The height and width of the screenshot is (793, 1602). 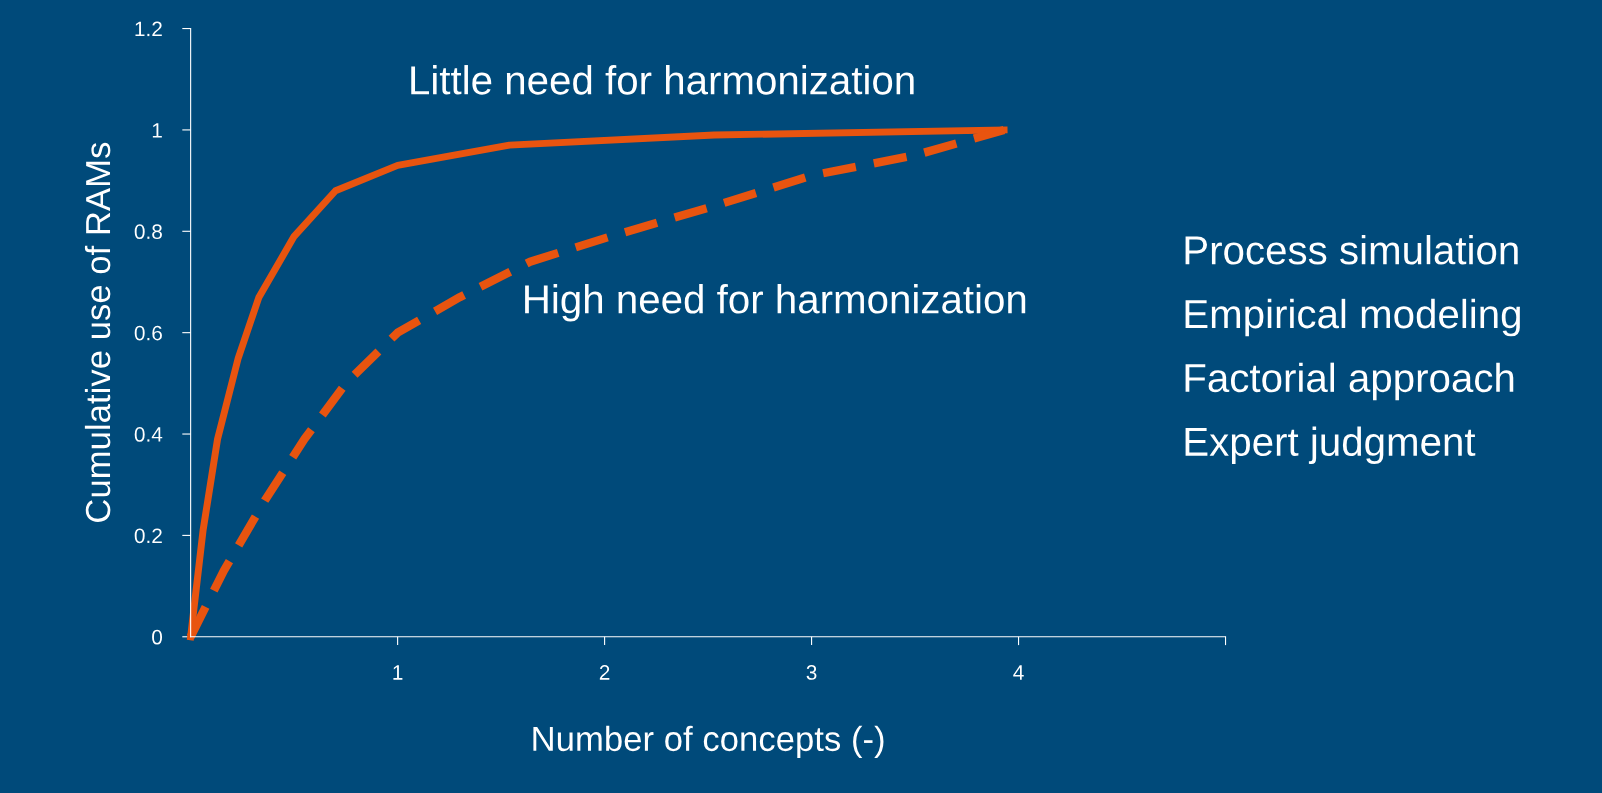 What do you see at coordinates (1018, 672) in the screenshot?
I see `x-tick-label: 4` at bounding box center [1018, 672].